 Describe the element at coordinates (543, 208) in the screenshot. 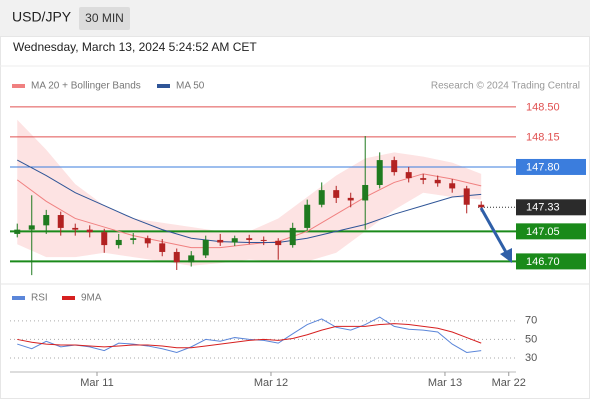

I see `level-label: 147.33` at that location.